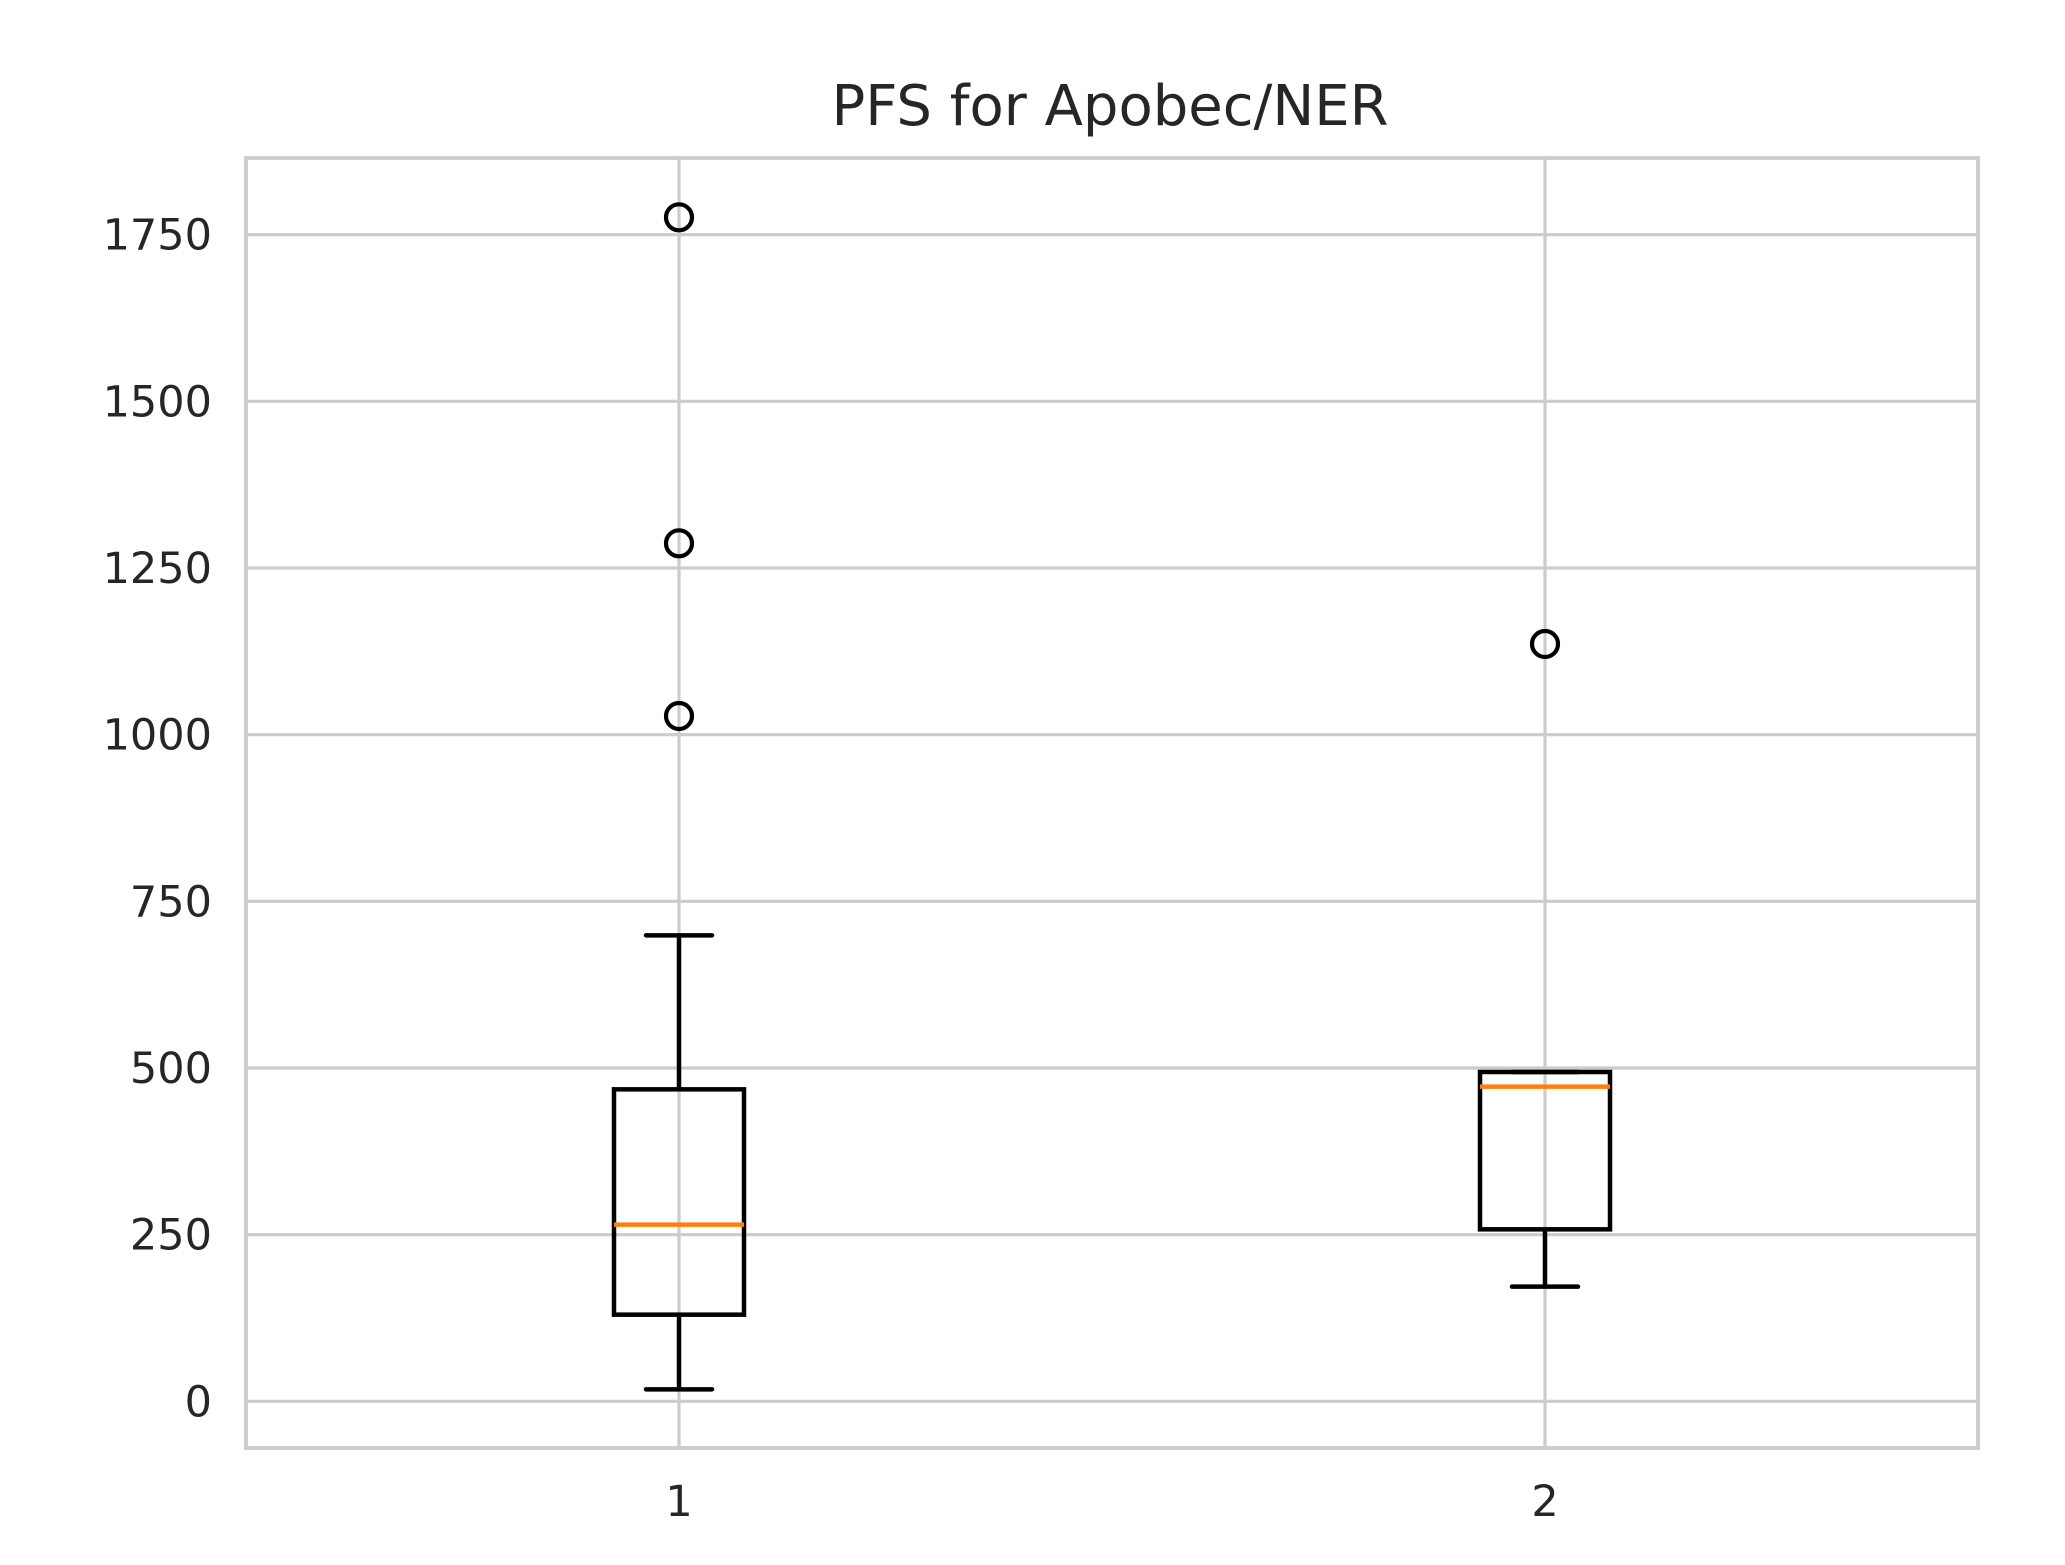 Image resolution: width=2065 pixels, height=1565 pixels. Describe the element at coordinates (171, 1069) in the screenshot. I see `y-tick-label-2: 500` at that location.